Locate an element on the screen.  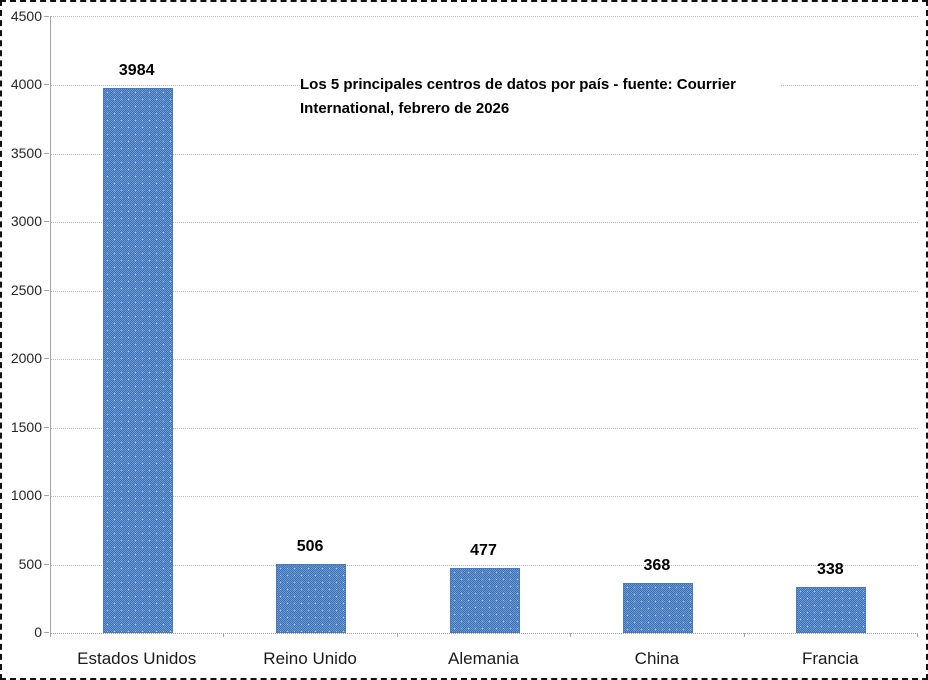
bar-estados-unidos is located at coordinates (137, 360).